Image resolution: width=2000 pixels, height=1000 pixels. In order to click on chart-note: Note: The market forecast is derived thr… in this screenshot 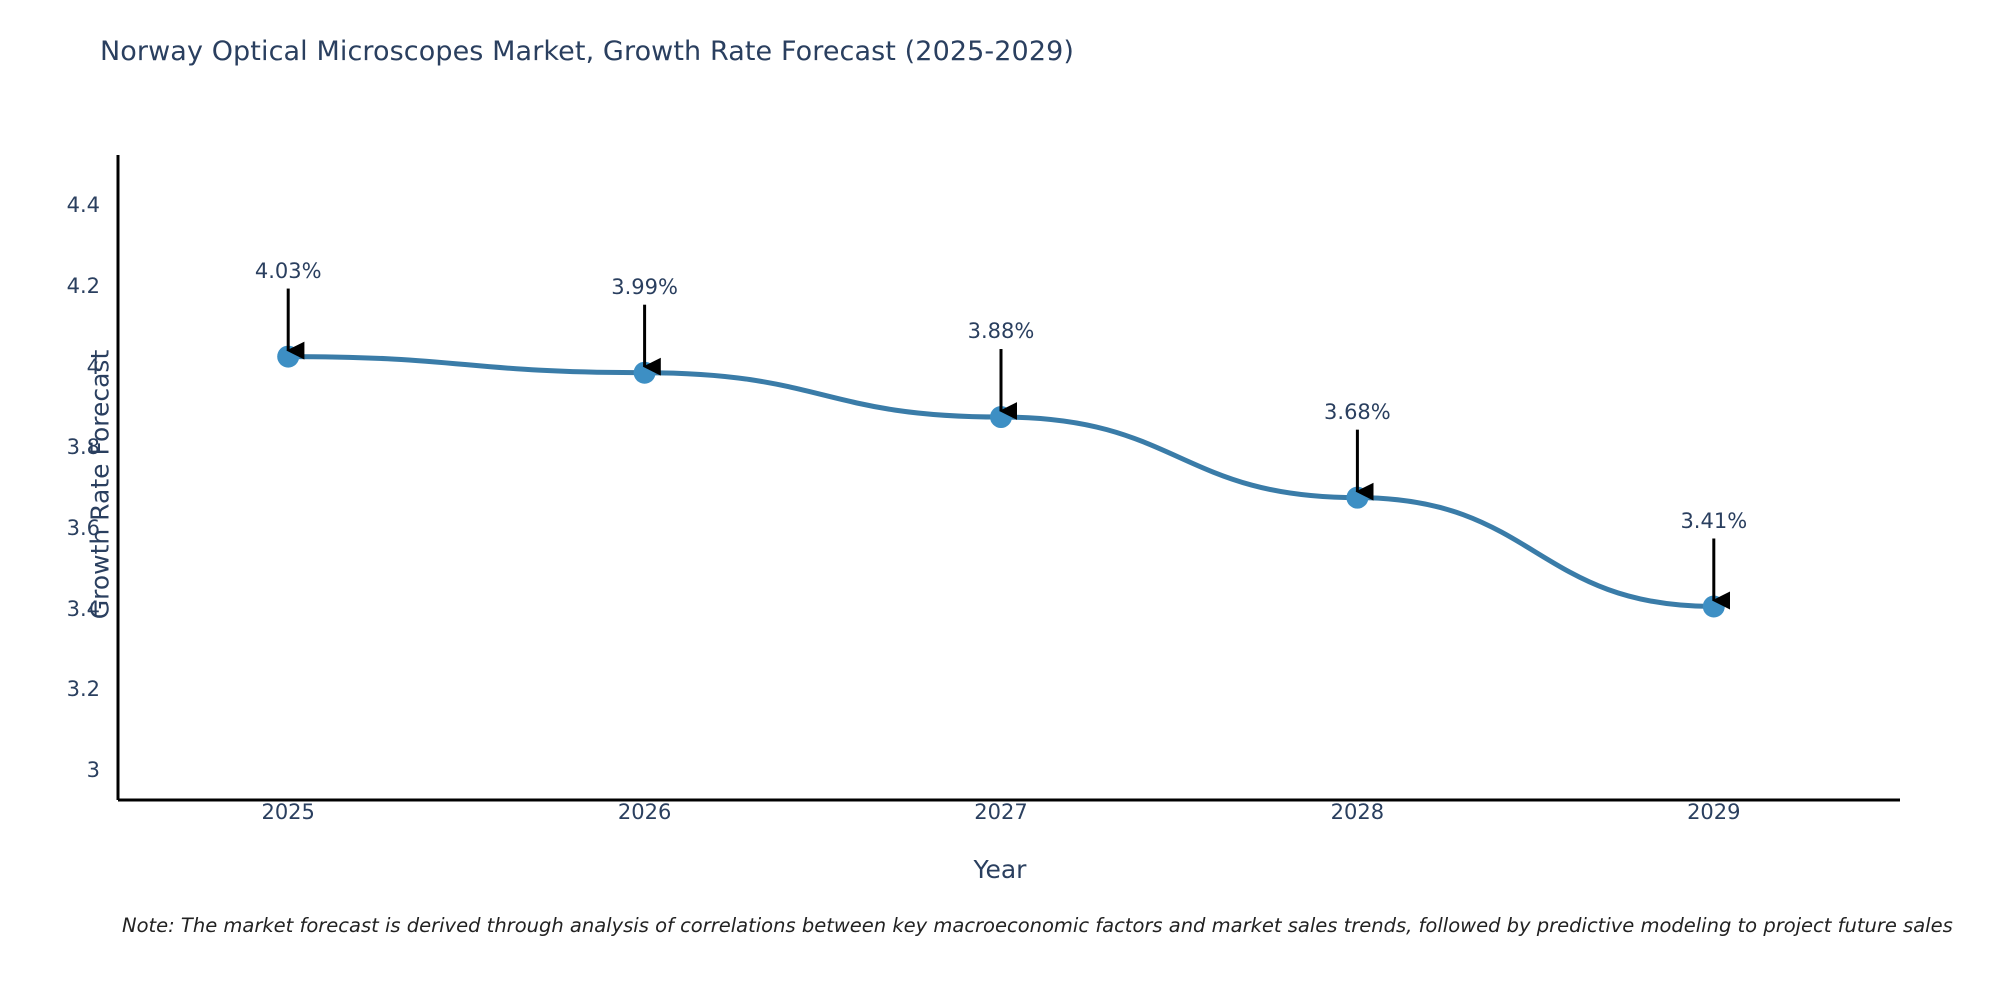, I will do `click(1037, 925)`.